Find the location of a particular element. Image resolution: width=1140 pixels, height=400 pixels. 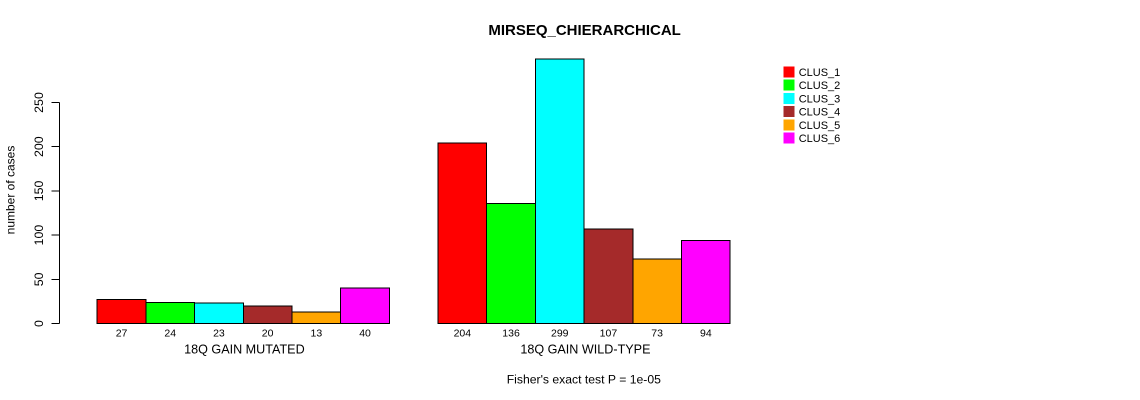

svg-text: 73 is located at coordinates (657, 334).